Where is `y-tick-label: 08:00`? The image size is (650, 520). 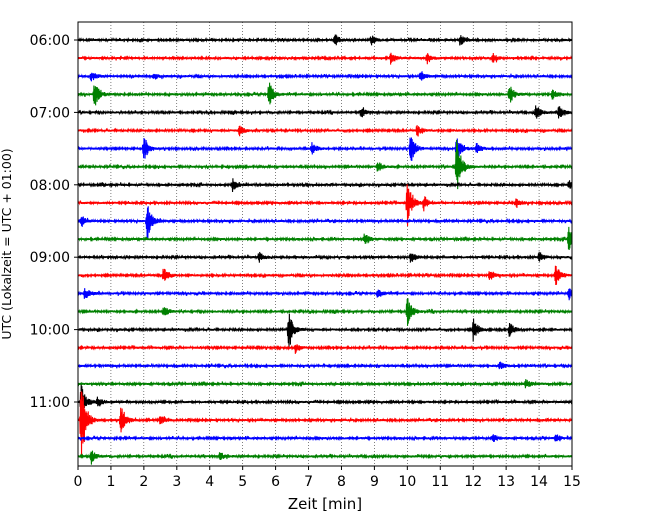 y-tick-label: 08:00 is located at coordinates (50, 186).